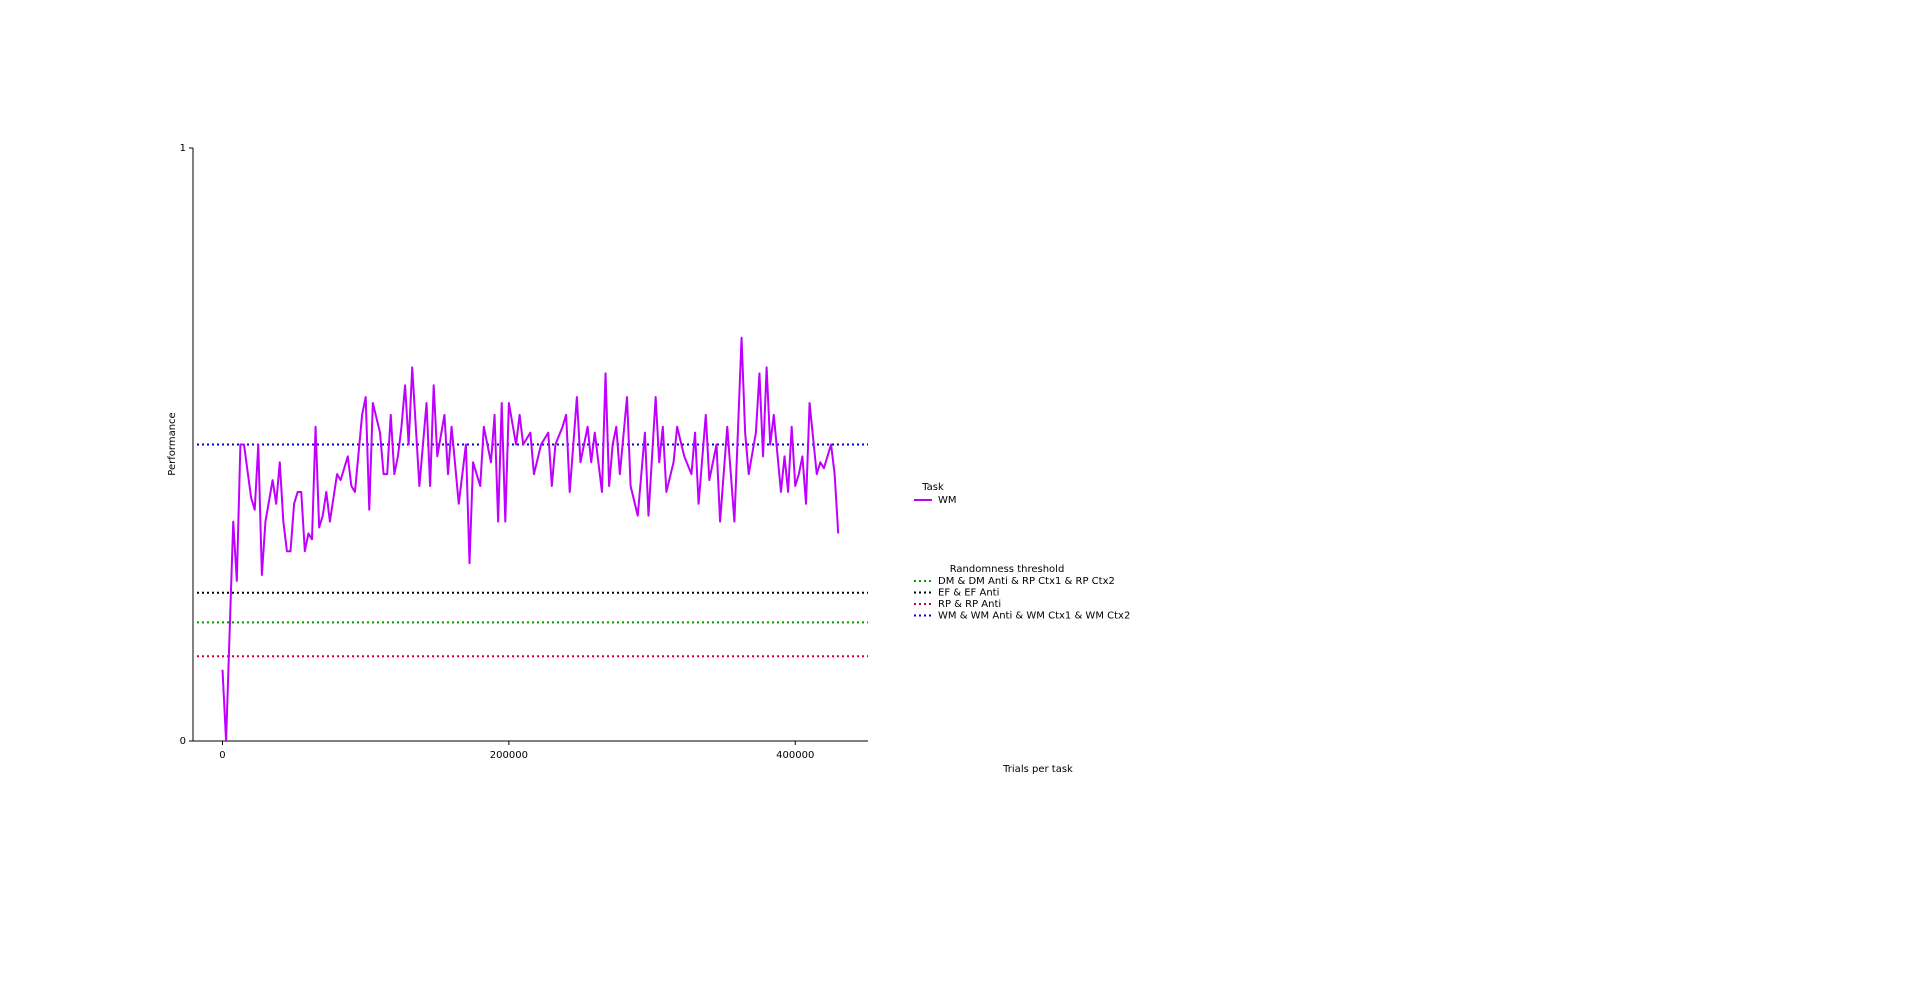 This screenshot has height=983, width=1920. I want to click on y-tick-label: 0, so click(183, 741).